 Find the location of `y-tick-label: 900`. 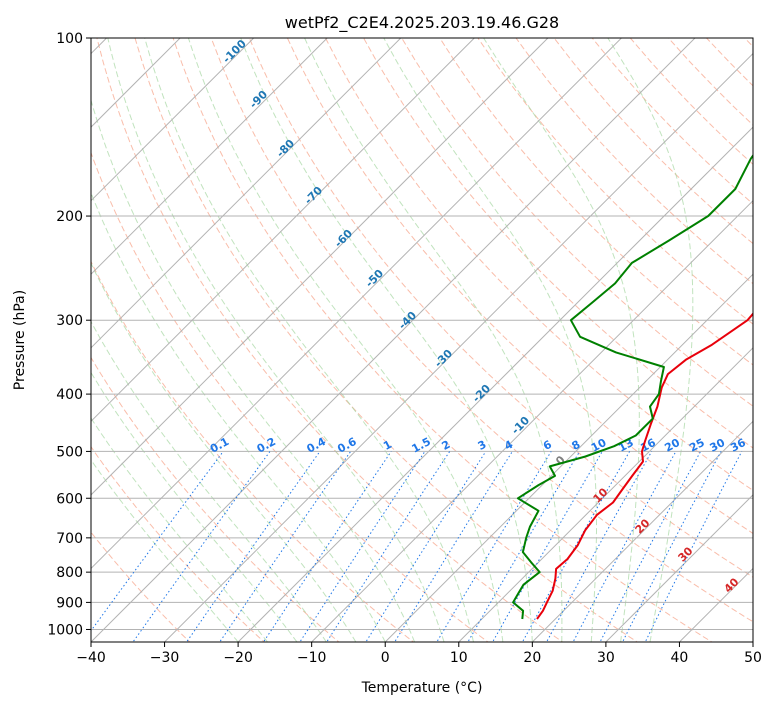

y-tick-label: 900 is located at coordinates (69, 603).